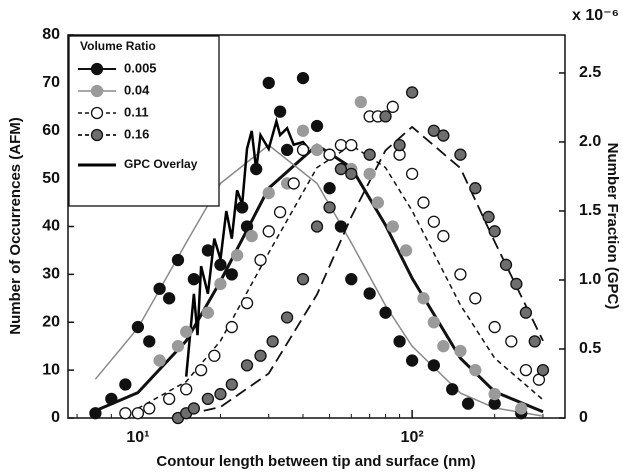 The height and width of the screenshot is (475, 623). What do you see at coordinates (51, 130) in the screenshot?
I see `y-tick-label: 60` at bounding box center [51, 130].